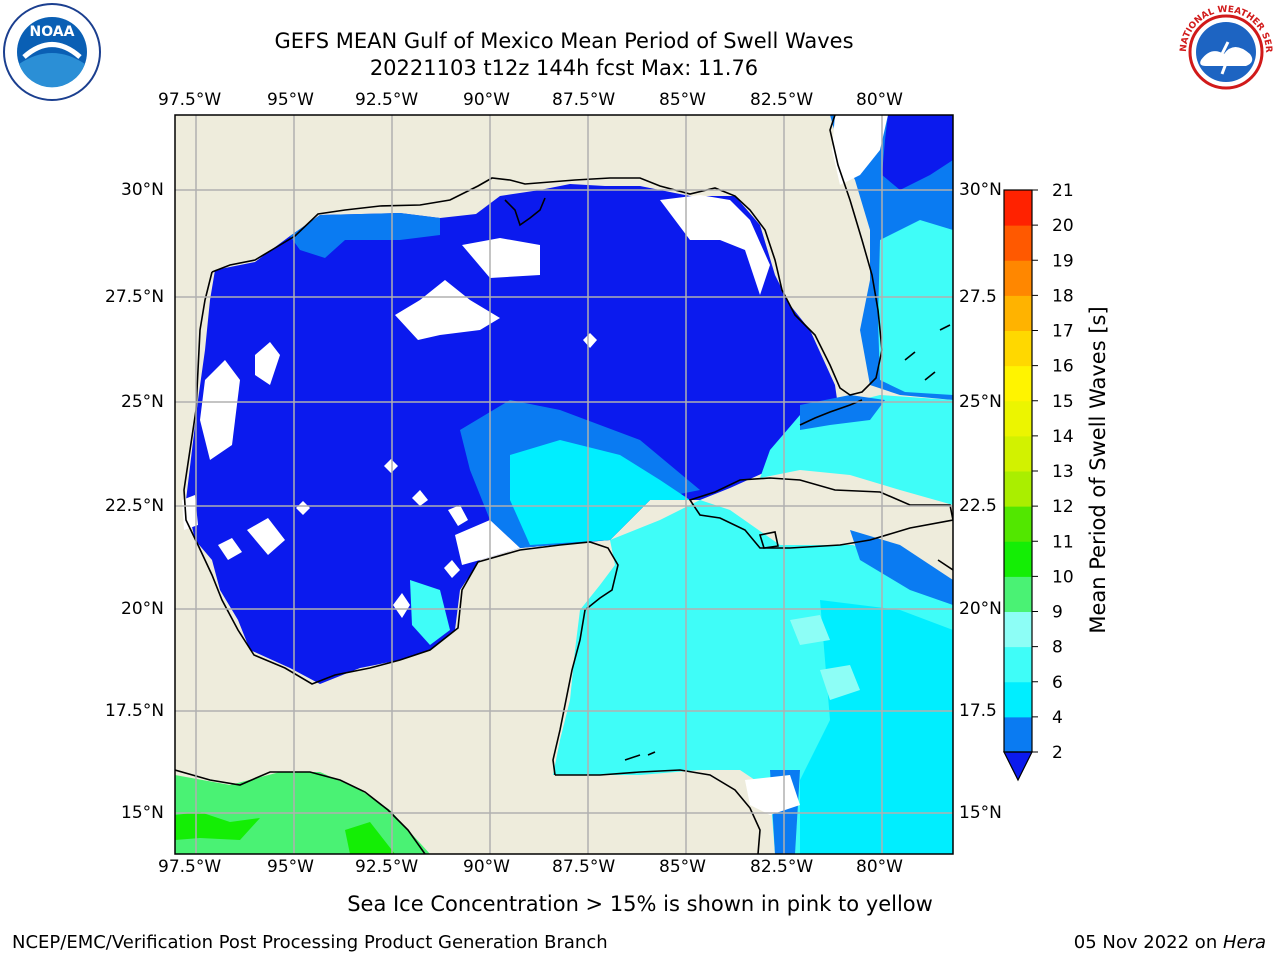  Describe the element at coordinates (978, 506) in the screenshot. I see `lat-label-right: 22.5` at that location.